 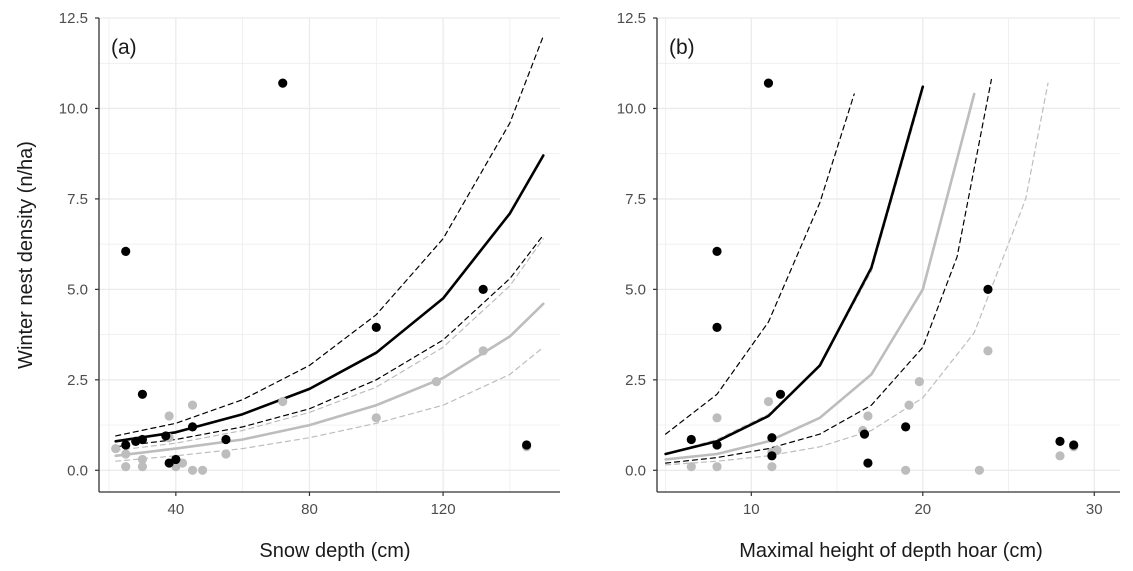 What do you see at coordinates (175, 509) in the screenshot?
I see `x-tick-label: 40` at bounding box center [175, 509].